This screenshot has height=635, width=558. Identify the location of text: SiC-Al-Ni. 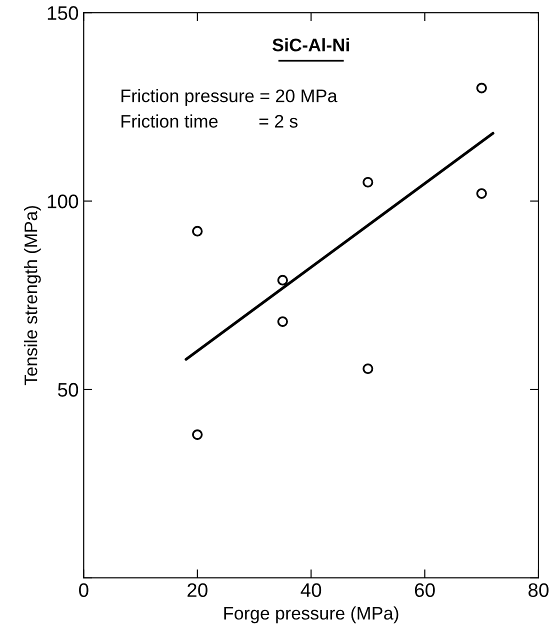
(310, 45).